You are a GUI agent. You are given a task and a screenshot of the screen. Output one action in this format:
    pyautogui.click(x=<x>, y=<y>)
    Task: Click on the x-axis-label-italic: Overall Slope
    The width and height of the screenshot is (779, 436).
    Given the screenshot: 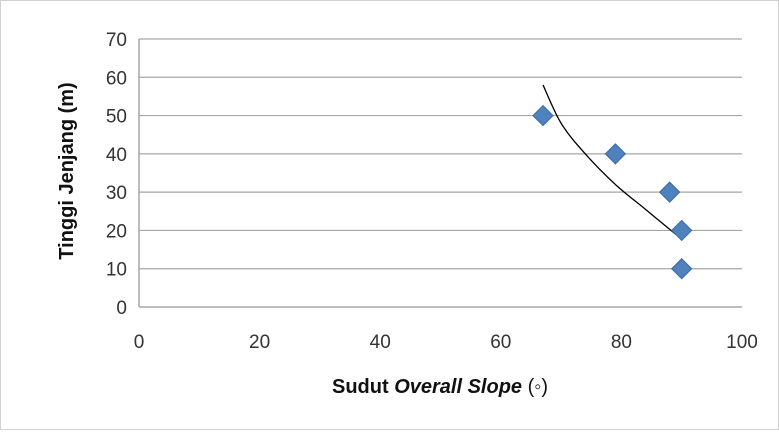 What is the action you would take?
    pyautogui.click(x=458, y=387)
    